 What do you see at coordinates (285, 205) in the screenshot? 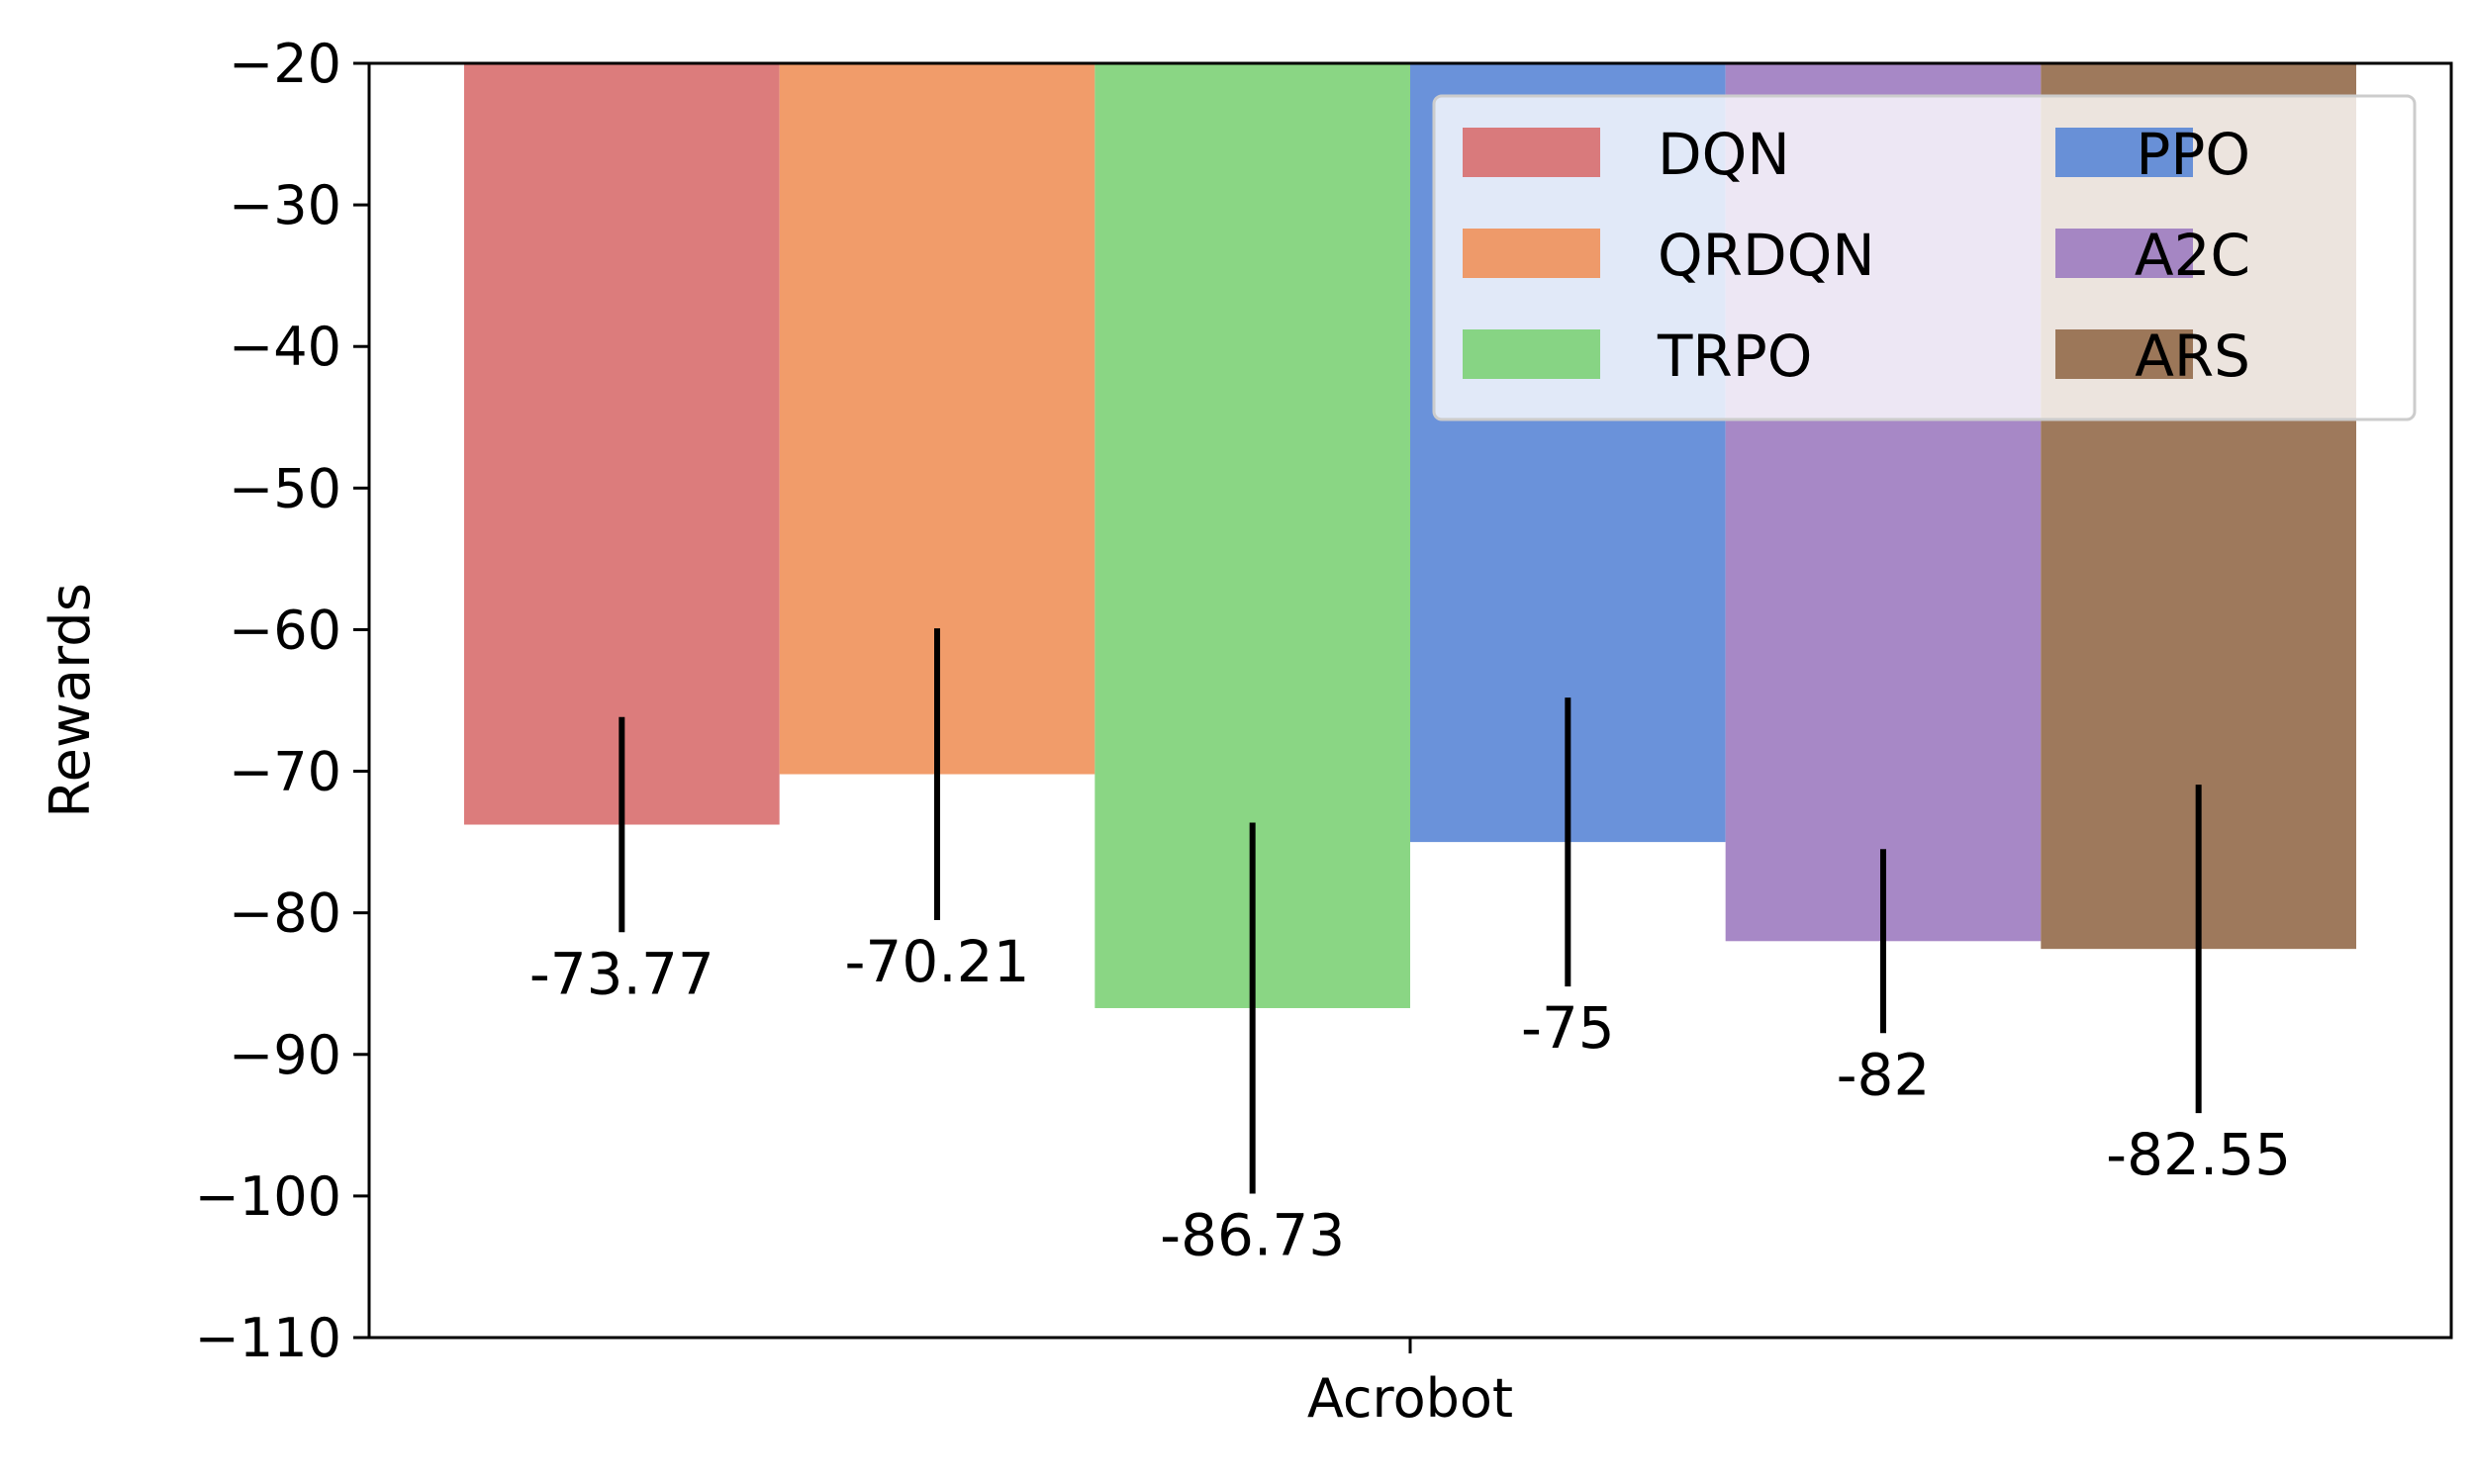
I see `y-tick-label: −30` at bounding box center [285, 205].